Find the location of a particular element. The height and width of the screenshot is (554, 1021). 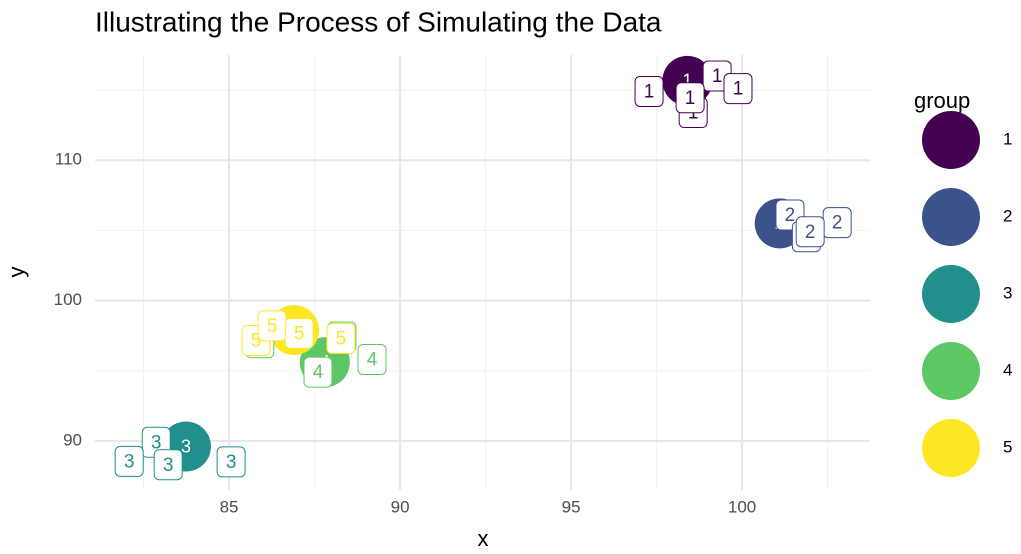

x-tick-label: 100 is located at coordinates (742, 506).